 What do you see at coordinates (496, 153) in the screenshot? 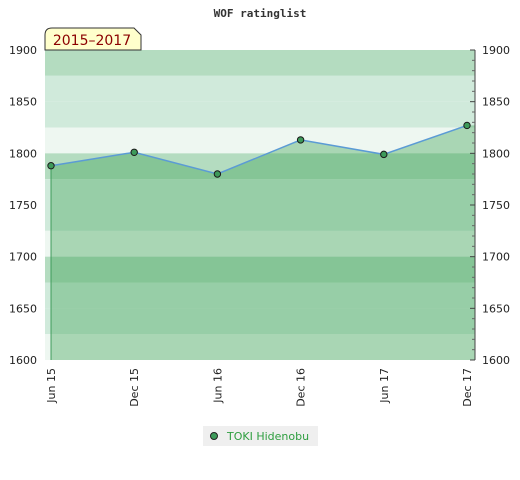
I see `y-tick-label-right: 1800` at bounding box center [496, 153].